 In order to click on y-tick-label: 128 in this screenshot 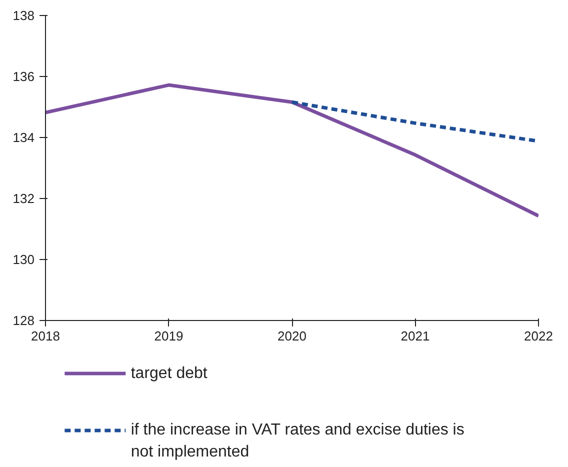, I will do `click(23, 320)`.